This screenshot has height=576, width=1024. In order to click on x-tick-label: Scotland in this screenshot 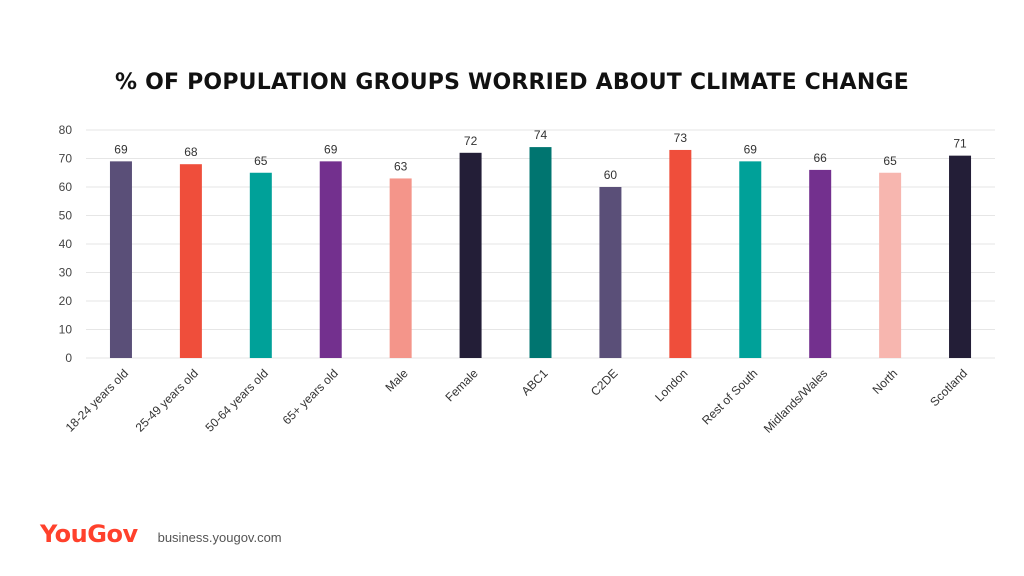, I will do `click(948, 387)`.